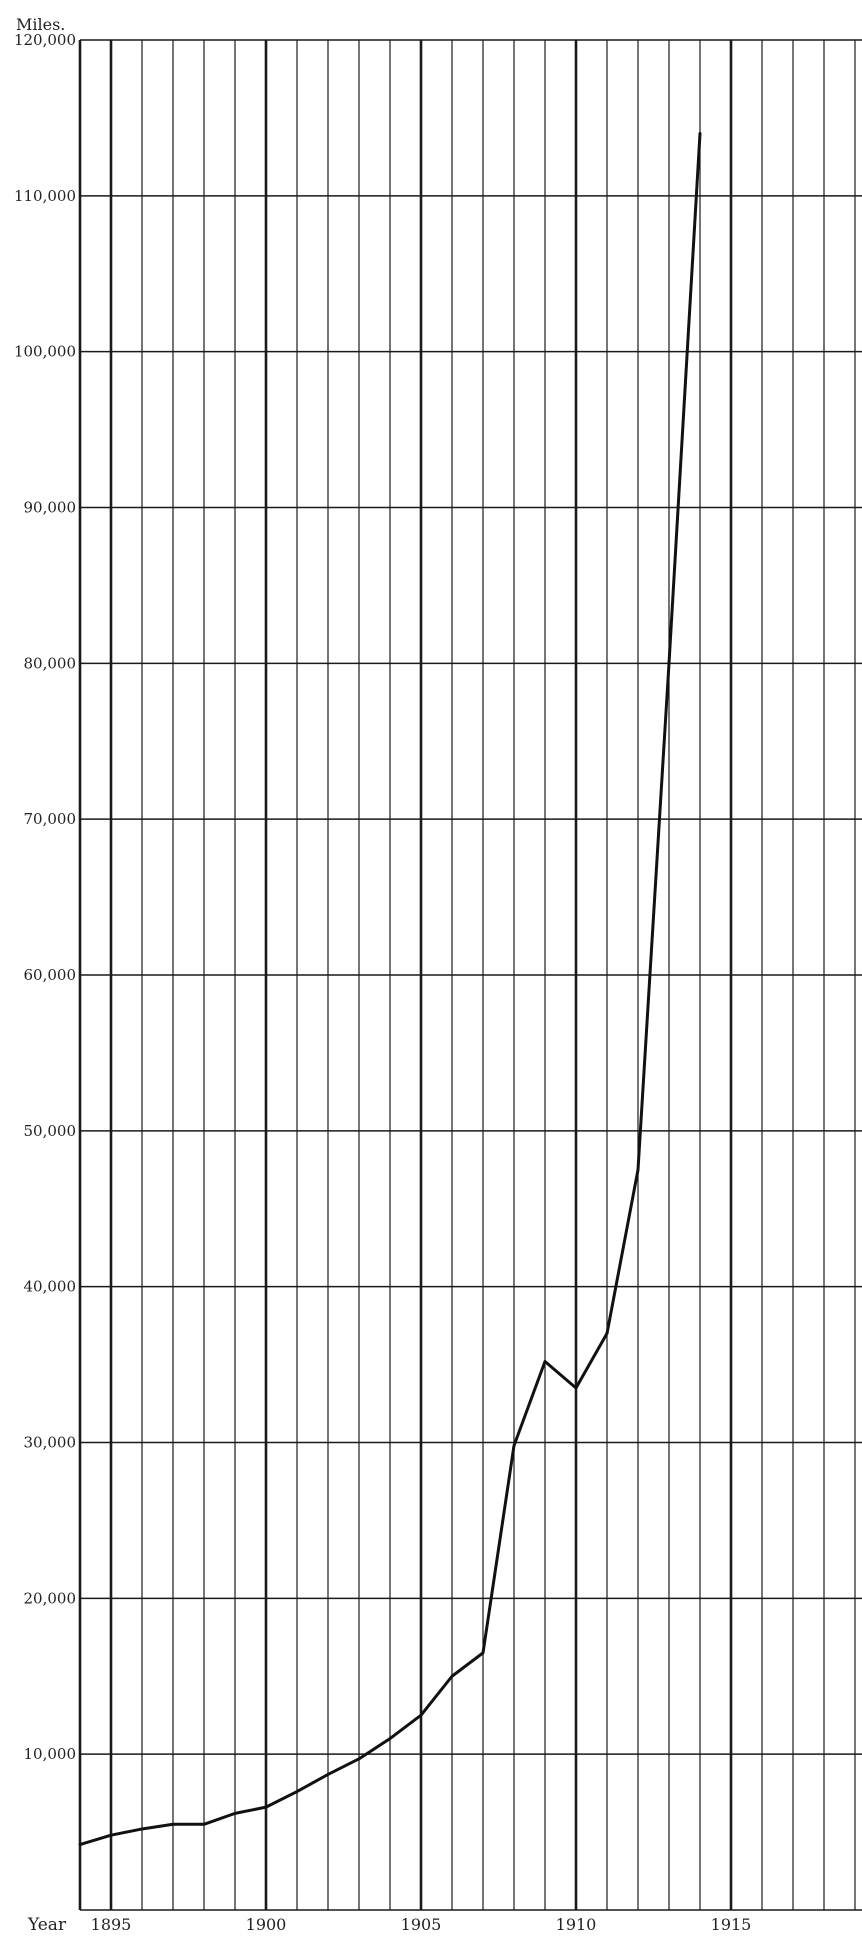 The image size is (862, 1943). What do you see at coordinates (50, 1754) in the screenshot?
I see `y-tick-label: 10,000` at bounding box center [50, 1754].